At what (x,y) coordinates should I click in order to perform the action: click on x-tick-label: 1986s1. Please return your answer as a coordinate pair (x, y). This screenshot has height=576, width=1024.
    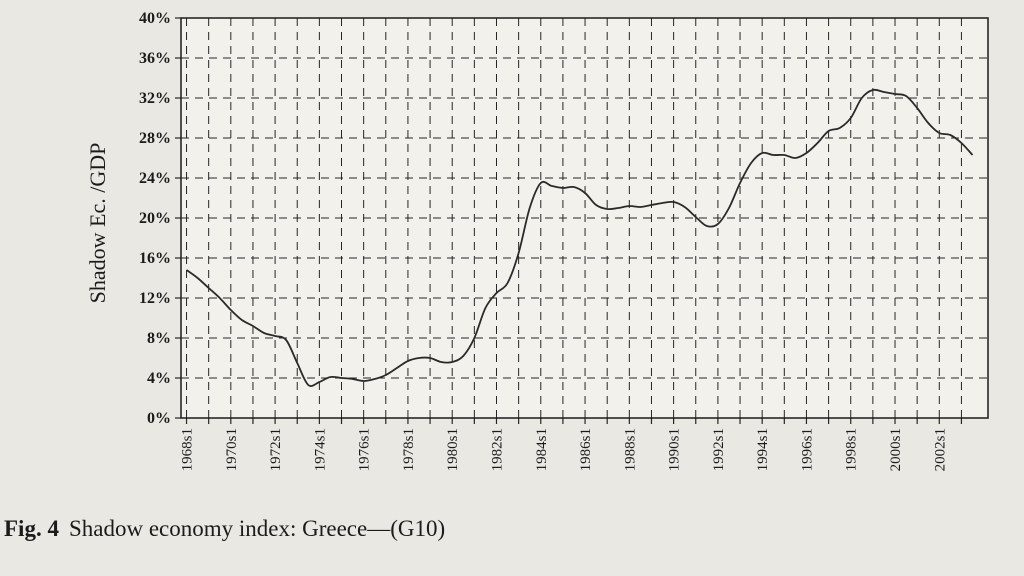
    Looking at the image, I should click on (586, 449).